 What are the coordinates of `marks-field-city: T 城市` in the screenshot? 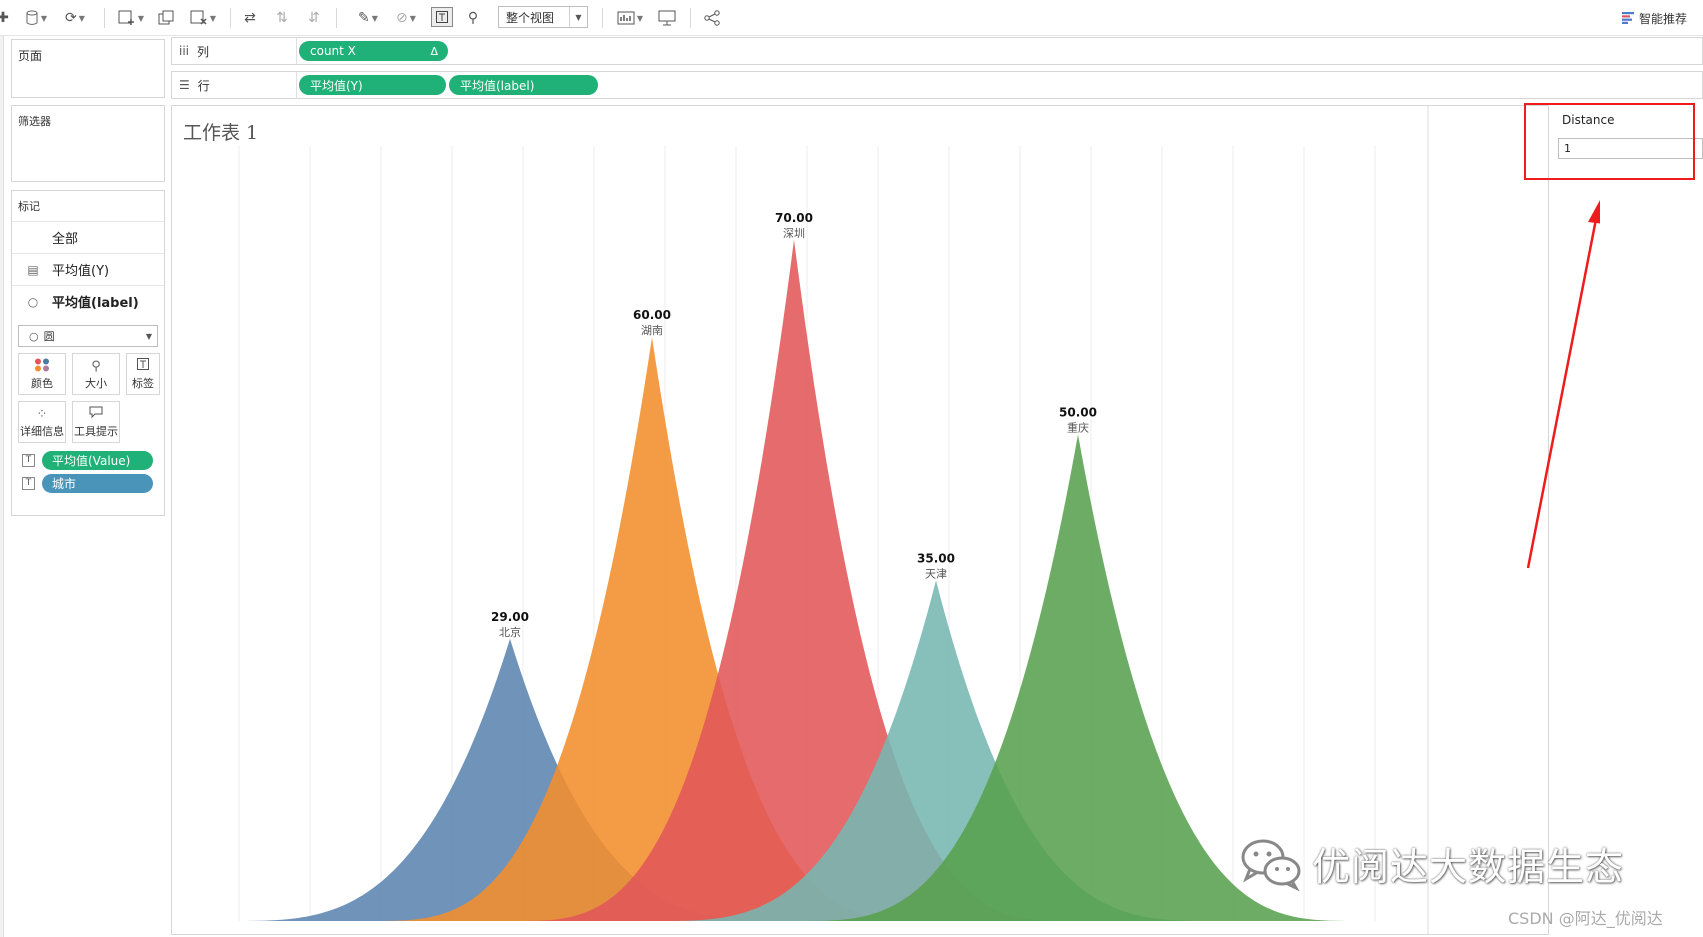 It's located at (88, 483).